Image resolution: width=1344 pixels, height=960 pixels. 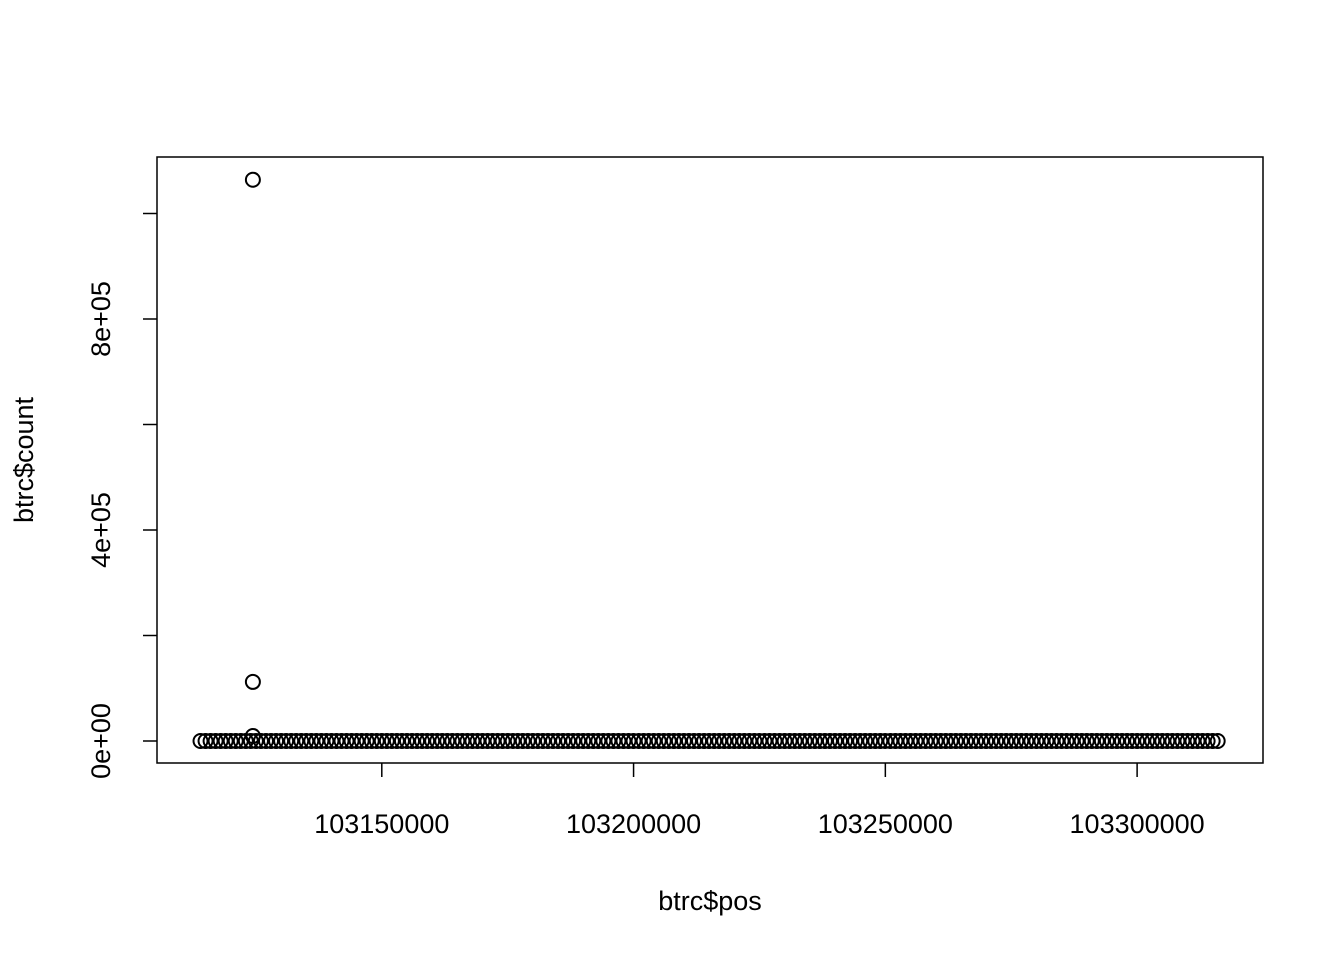 What do you see at coordinates (101, 530) in the screenshot?
I see `y-tick-label: 4e+05` at bounding box center [101, 530].